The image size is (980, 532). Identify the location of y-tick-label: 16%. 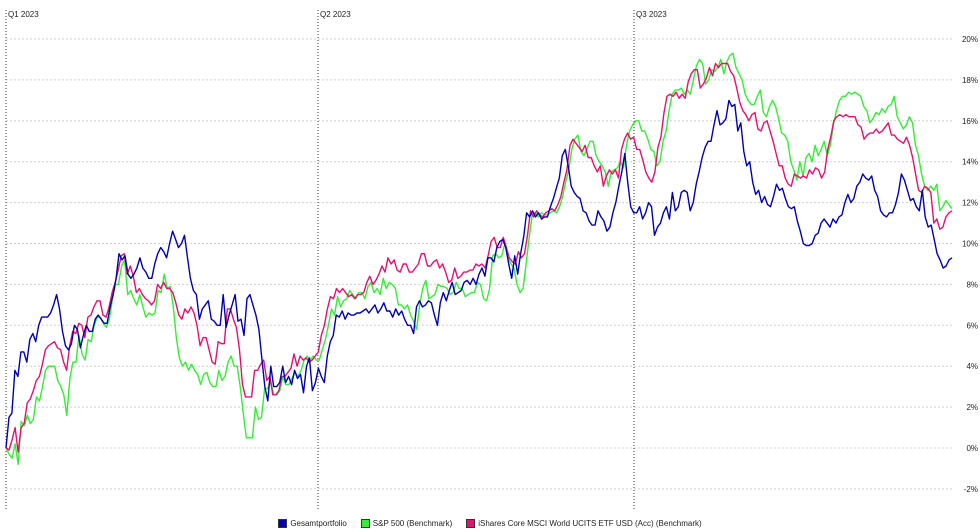
(970, 121).